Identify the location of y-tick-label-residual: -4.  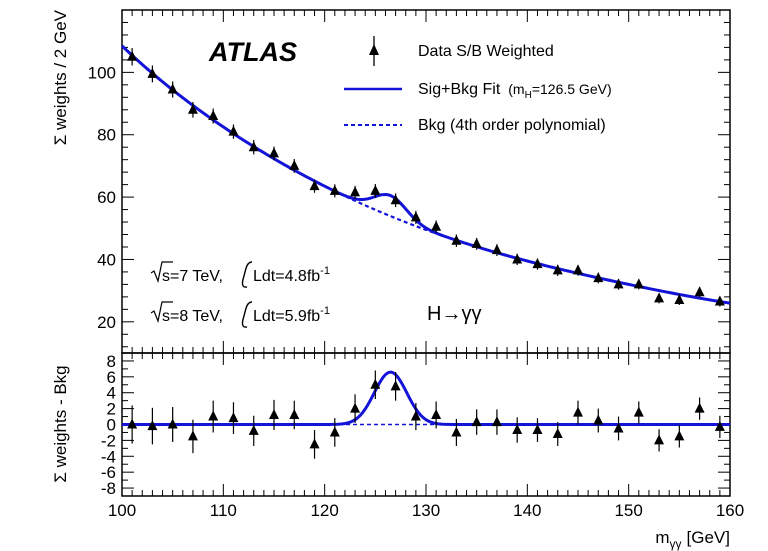
(108, 456).